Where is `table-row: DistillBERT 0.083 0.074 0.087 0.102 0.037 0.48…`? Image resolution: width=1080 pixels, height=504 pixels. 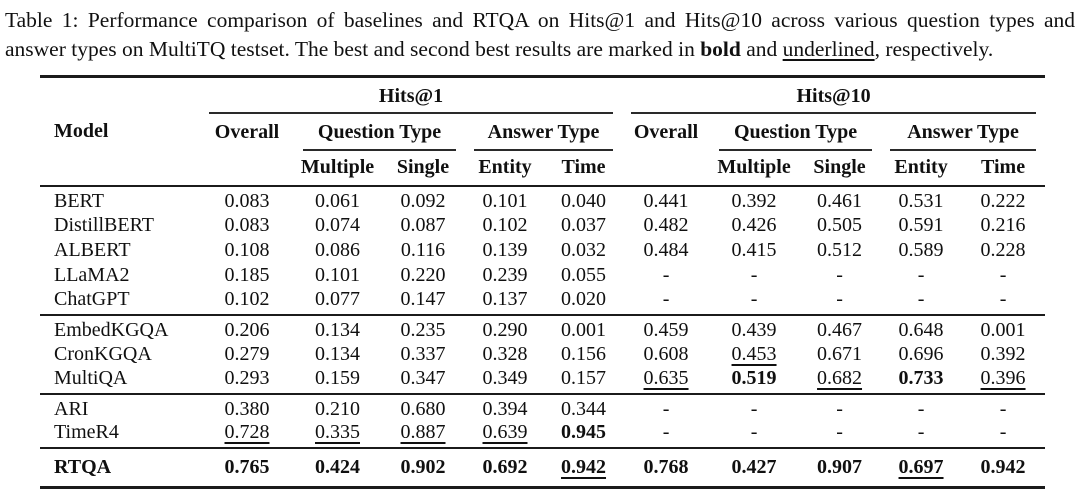
table-row: DistillBERT 0.083 0.074 0.087 0.102 0.037 0.48… is located at coordinates (542, 225).